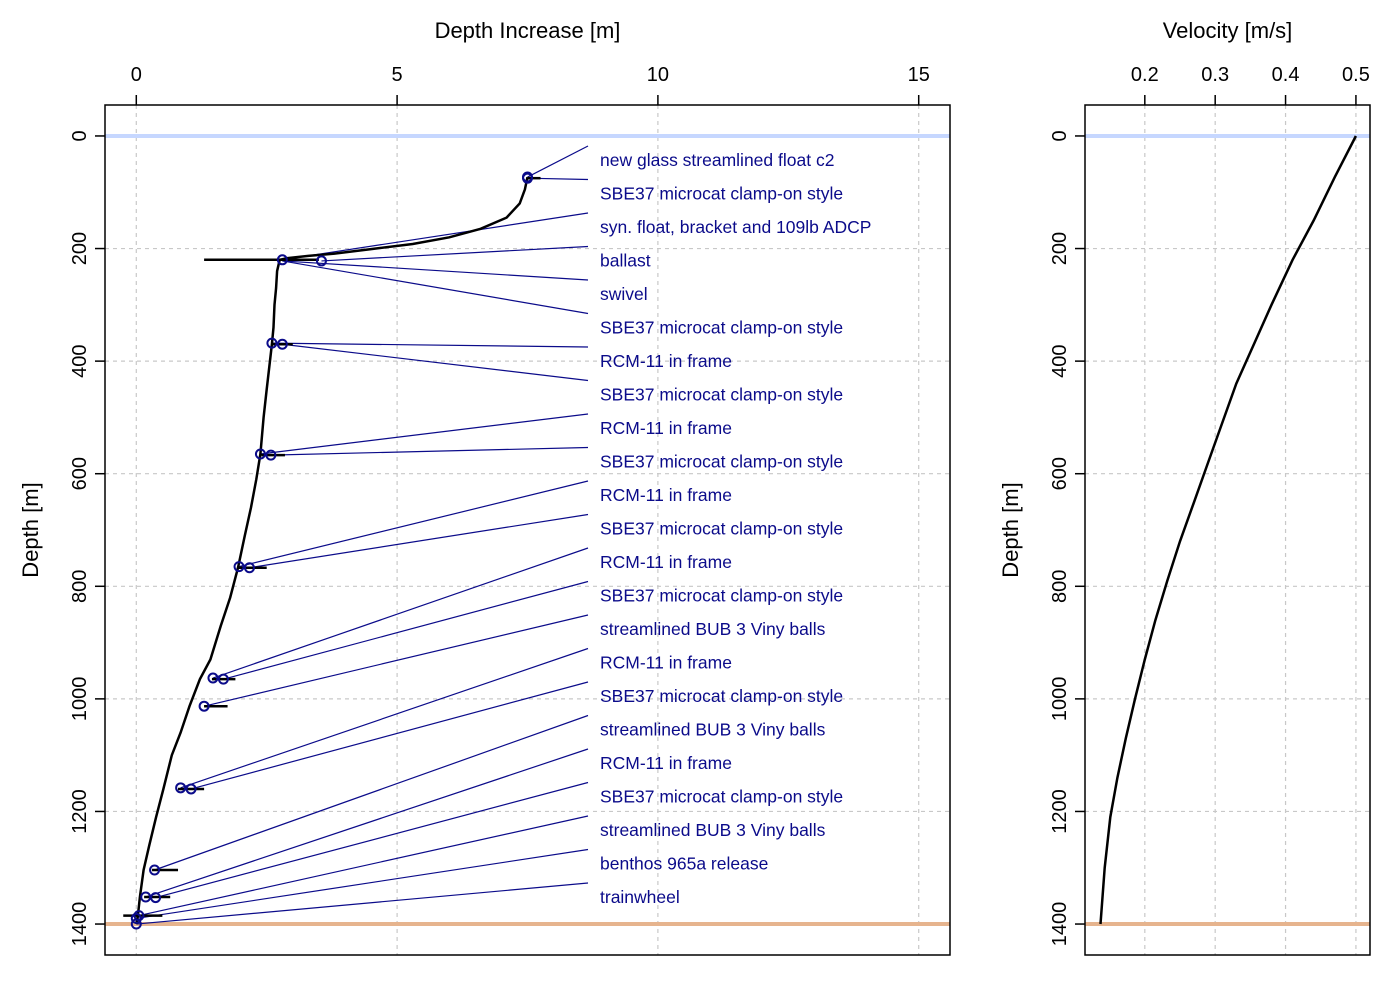 The width and height of the screenshot is (1400, 1000). What do you see at coordinates (528, 30) in the screenshot?
I see `x-axis-title: Depth Increase [m]` at bounding box center [528, 30].